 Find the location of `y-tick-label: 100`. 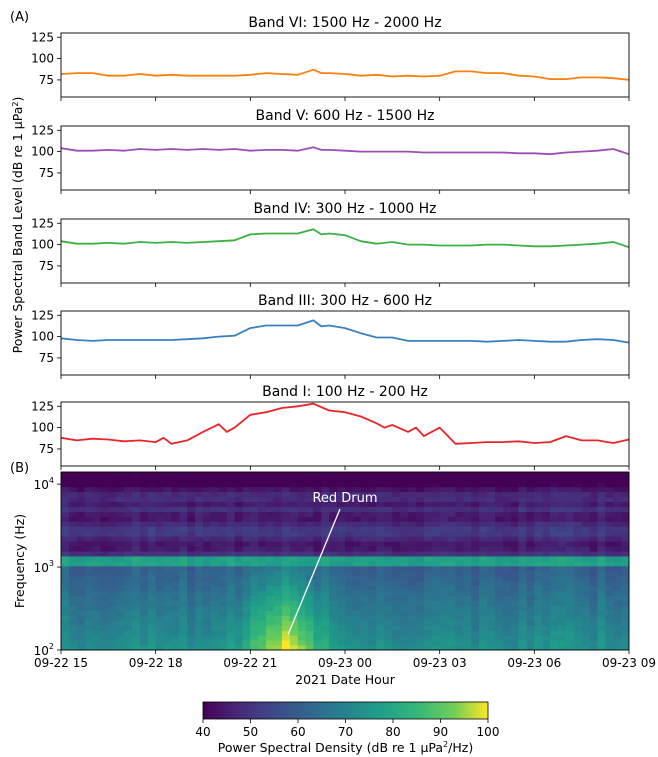

y-tick-label: 100 is located at coordinates (42, 245).